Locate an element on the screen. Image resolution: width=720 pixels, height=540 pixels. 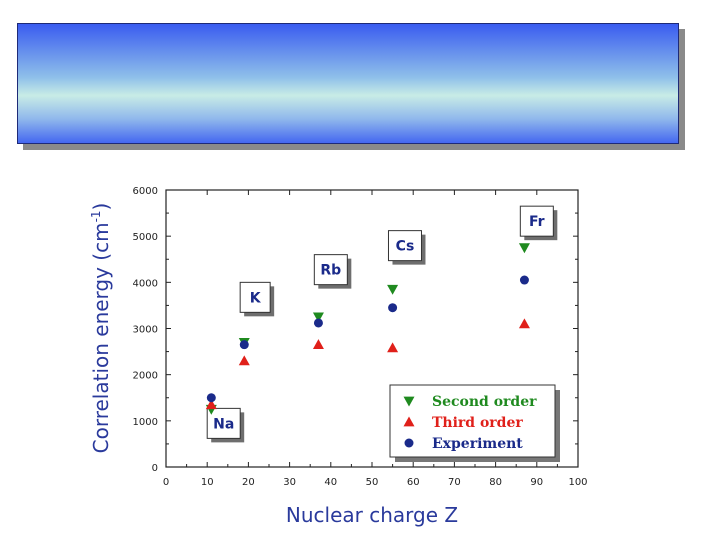
y-tick-label: 6000 is located at coordinates (145, 191).